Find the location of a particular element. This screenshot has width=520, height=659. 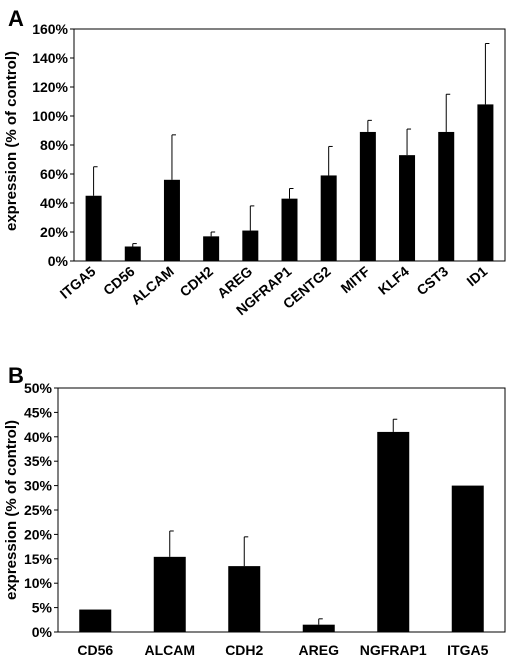

panel-b-letter: B is located at coordinates (16, 375).